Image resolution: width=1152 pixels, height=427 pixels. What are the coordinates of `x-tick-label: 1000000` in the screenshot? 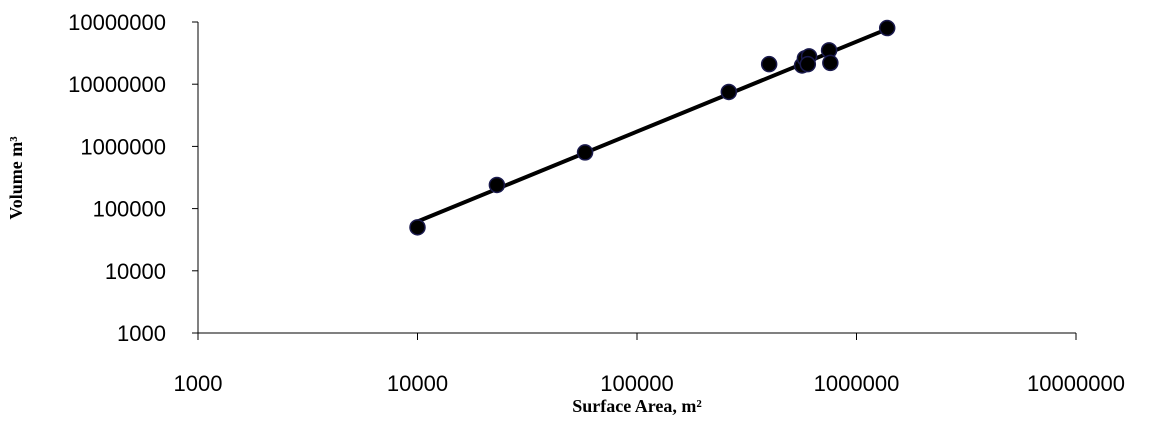 It's located at (857, 383).